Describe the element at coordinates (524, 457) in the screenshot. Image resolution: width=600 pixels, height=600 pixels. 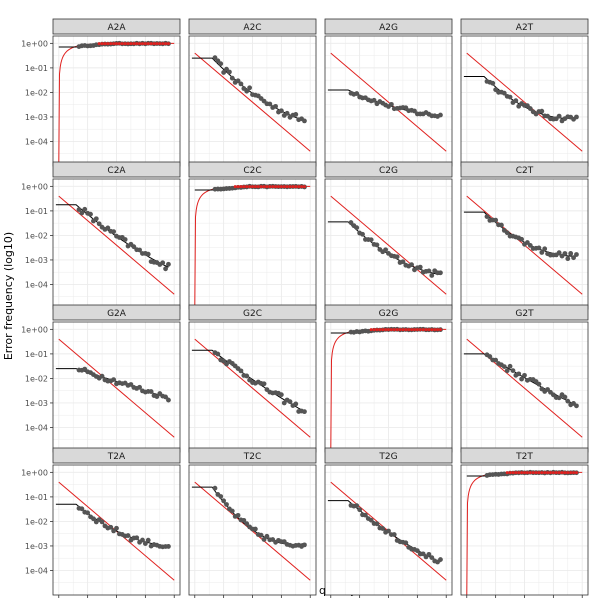
I see `facet-strip-label: T2T` at that location.